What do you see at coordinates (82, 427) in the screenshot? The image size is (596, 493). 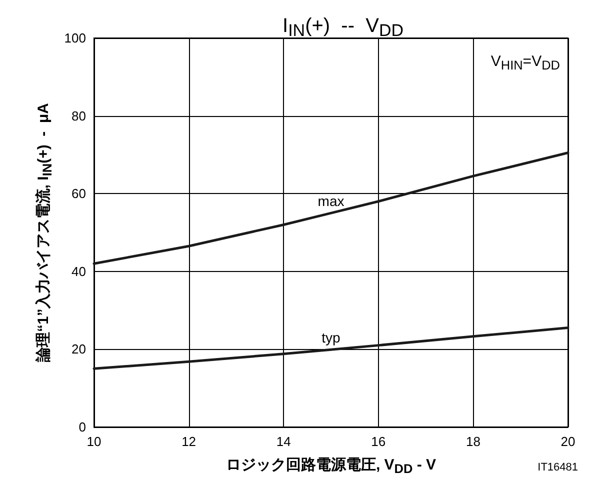 I see `y-tick-label: 0` at bounding box center [82, 427].